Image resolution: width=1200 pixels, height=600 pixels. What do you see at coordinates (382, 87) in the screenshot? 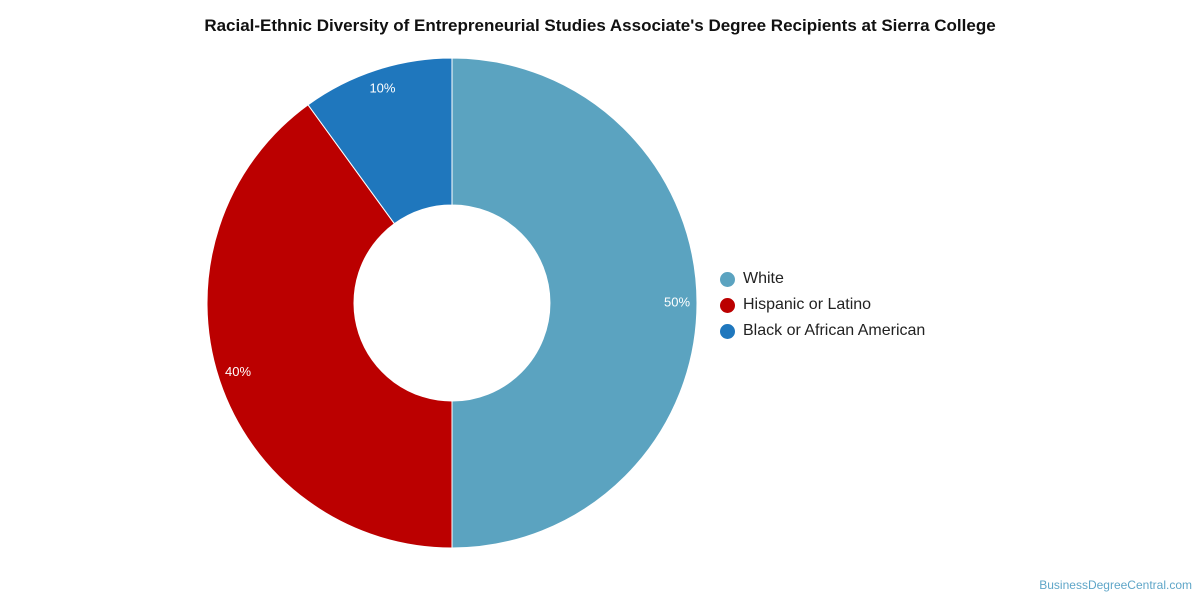
I see `slice-label: 10%` at bounding box center [382, 87].